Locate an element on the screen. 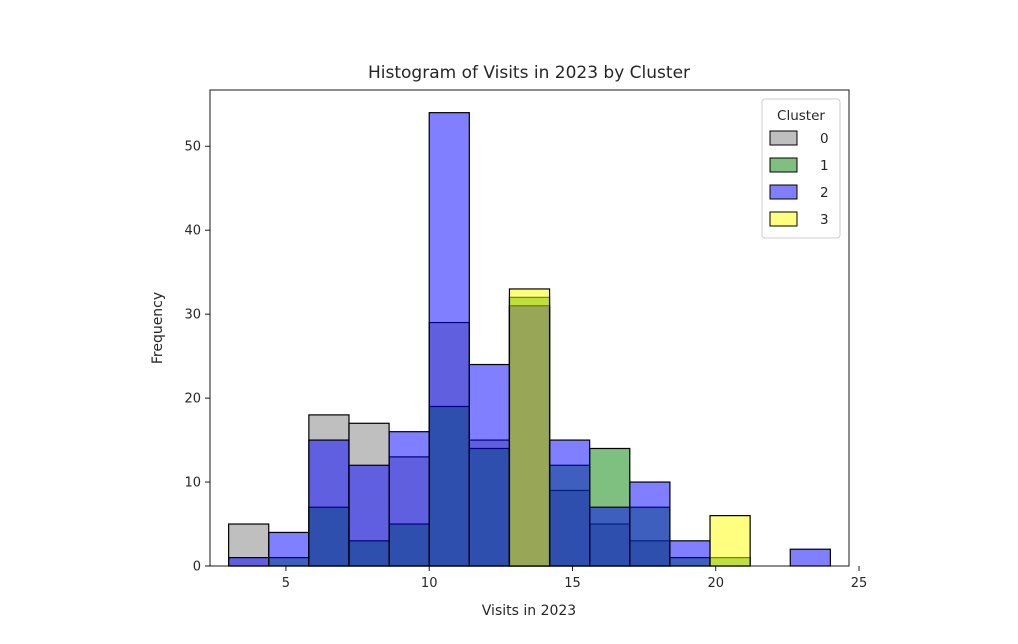  x-tick-label: 15 is located at coordinates (572, 583).